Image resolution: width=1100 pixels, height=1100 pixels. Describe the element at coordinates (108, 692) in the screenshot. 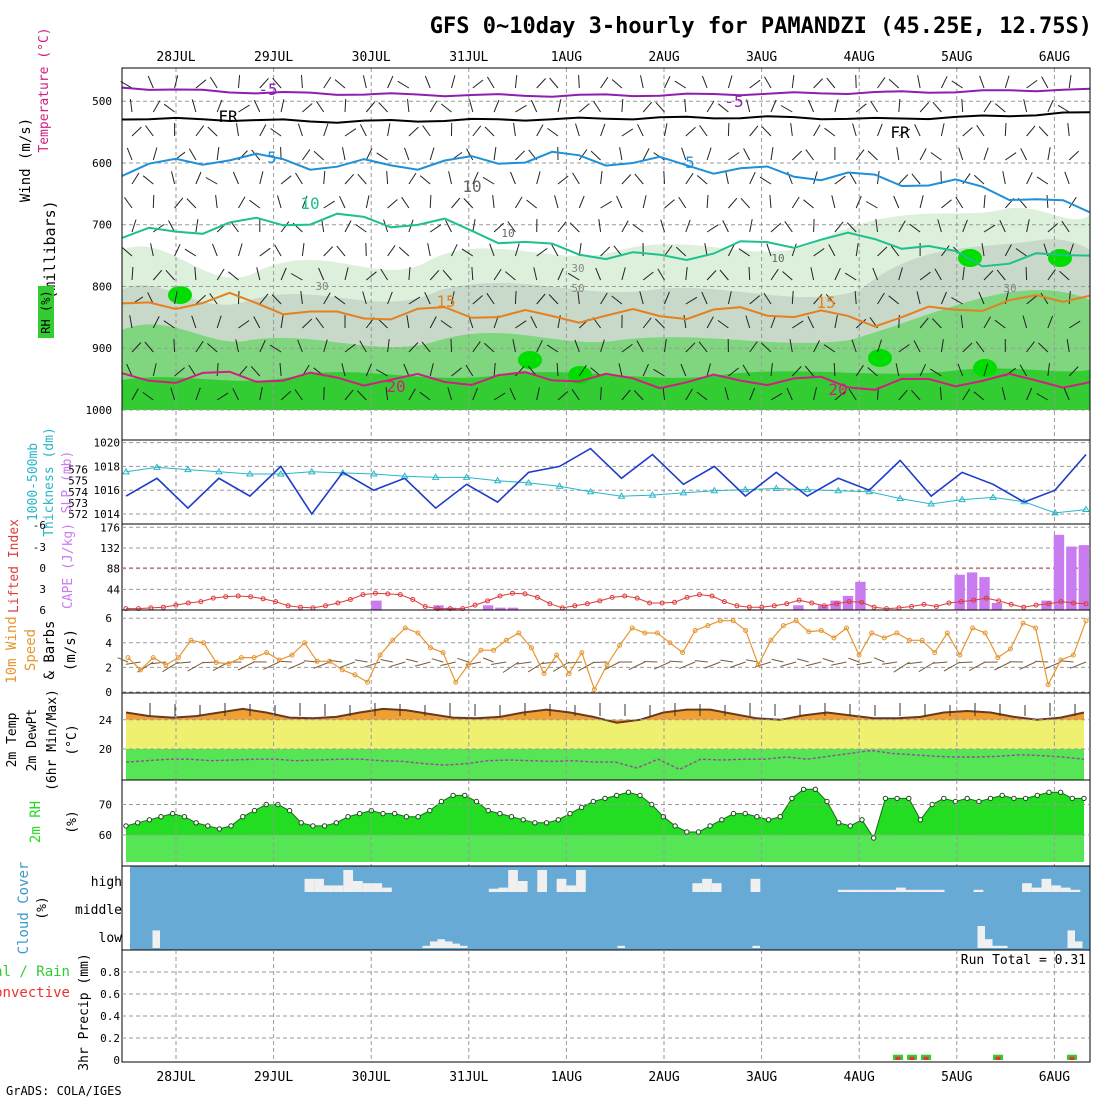

I see `tick-label: 0` at that location.